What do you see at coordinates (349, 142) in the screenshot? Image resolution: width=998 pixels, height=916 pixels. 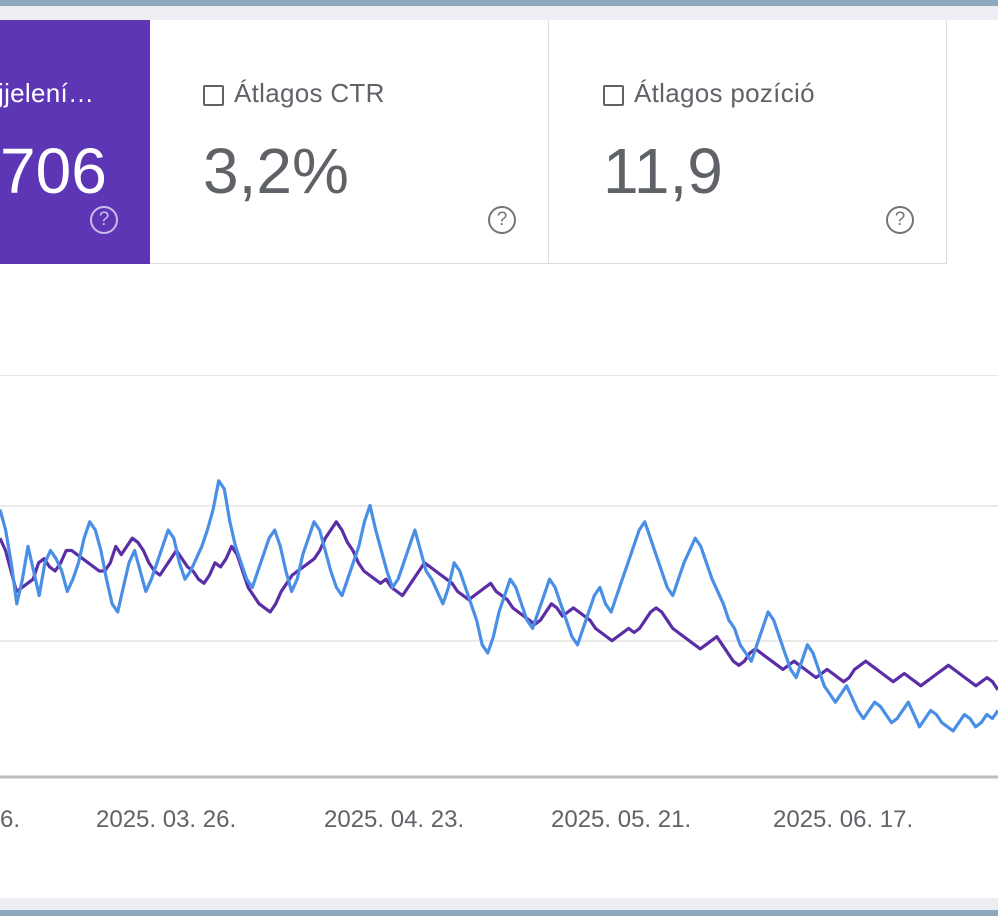 I see `metric-card-ctr: Átlagos CTR 3,2% ?` at bounding box center [349, 142].